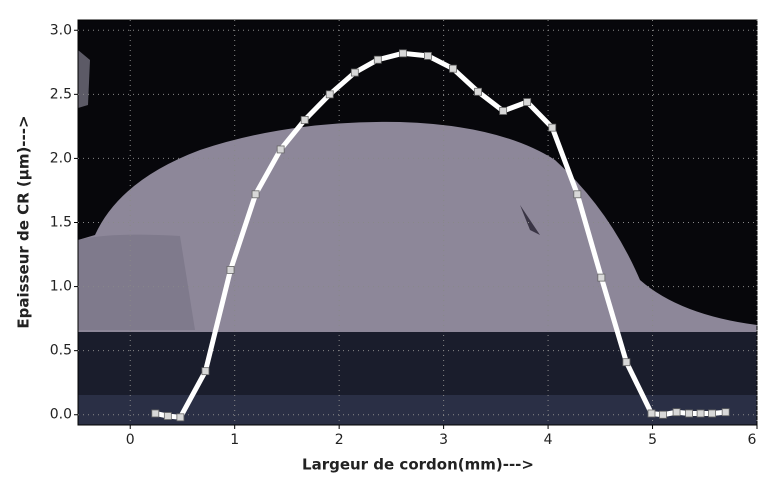  I want to click on x-tick-label: 6, so click(752, 440).